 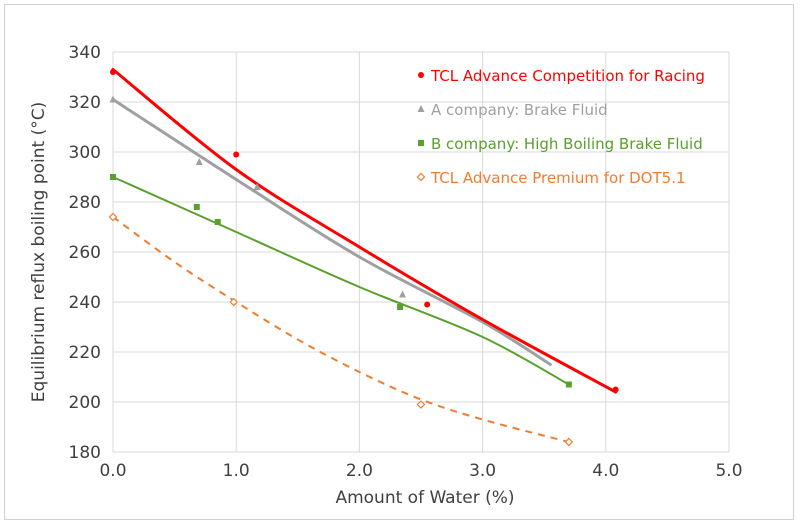 I want to click on y-tick-label: 320, so click(x=85, y=103).